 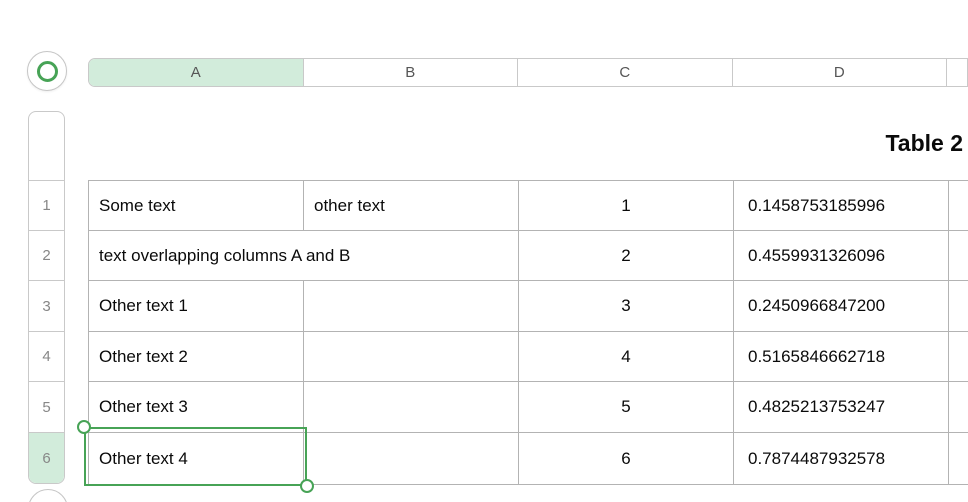 What do you see at coordinates (625, 357) in the screenshot?
I see `cell-c4: 4` at bounding box center [625, 357].